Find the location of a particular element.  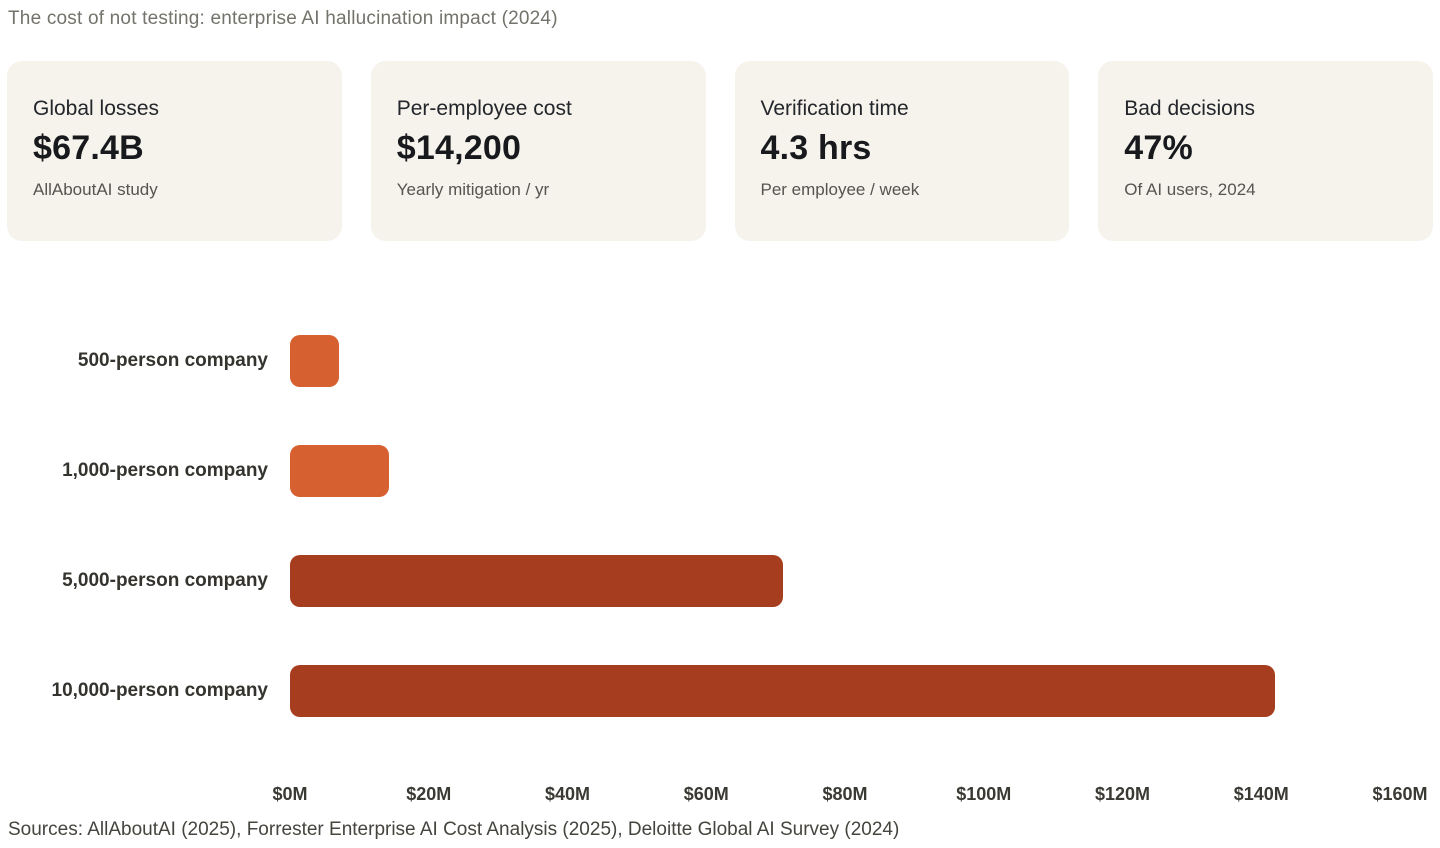

chart-row: 500-person company is located at coordinates (720, 361).